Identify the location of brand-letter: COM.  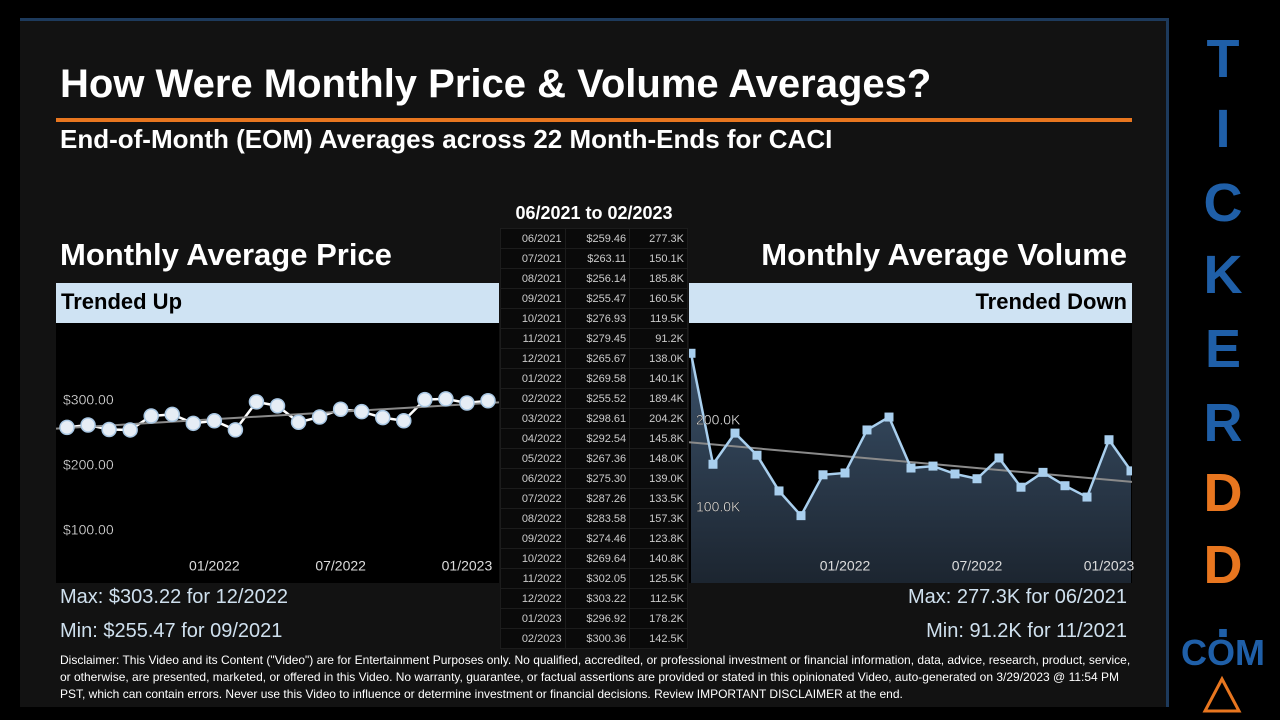
(1223, 652).